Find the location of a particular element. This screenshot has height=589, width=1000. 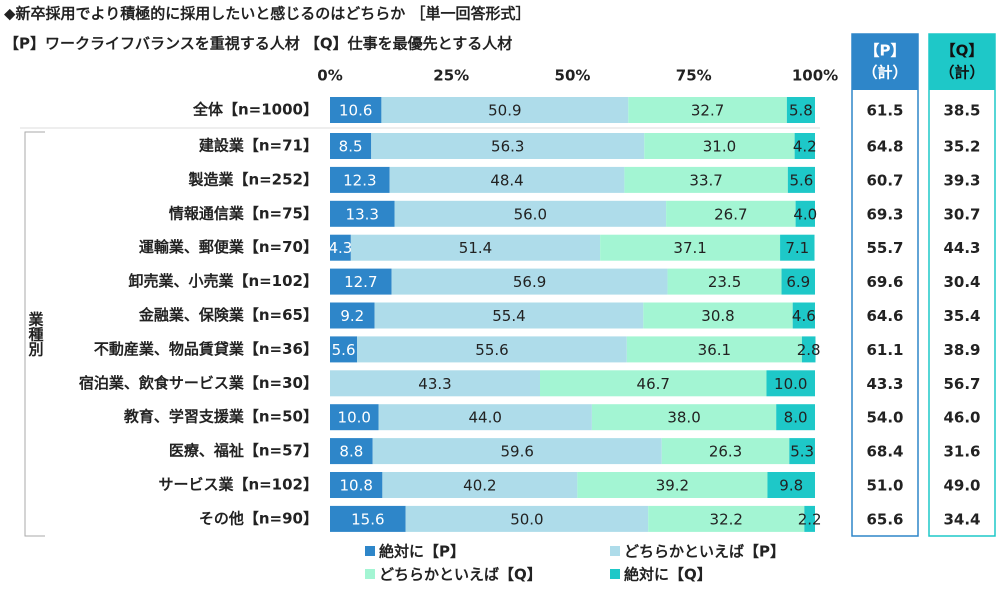

data-label: 9.2 is located at coordinates (352, 316).